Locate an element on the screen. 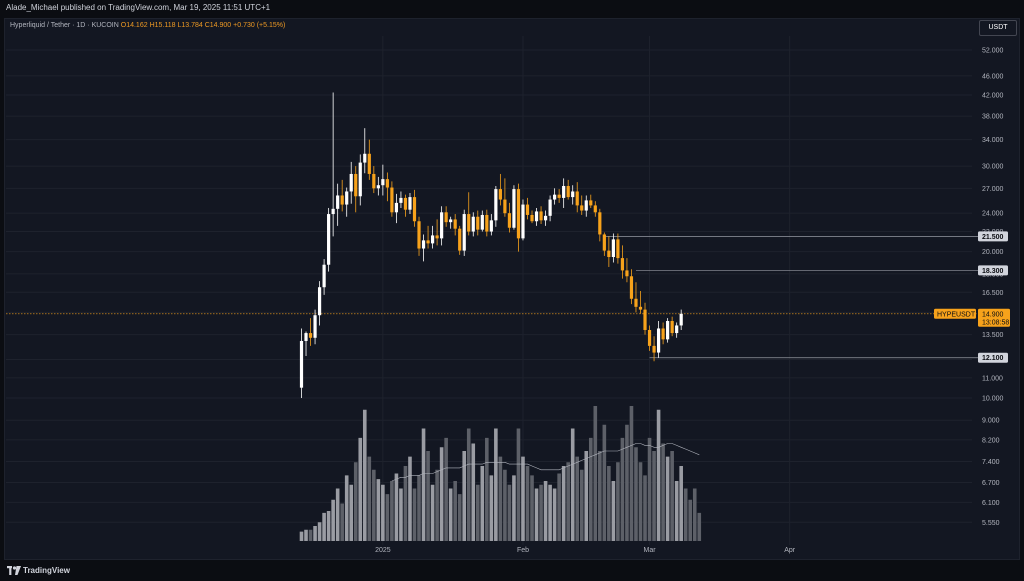 This screenshot has width=1024, height=581. y-tick-label: 13.500 is located at coordinates (993, 335).